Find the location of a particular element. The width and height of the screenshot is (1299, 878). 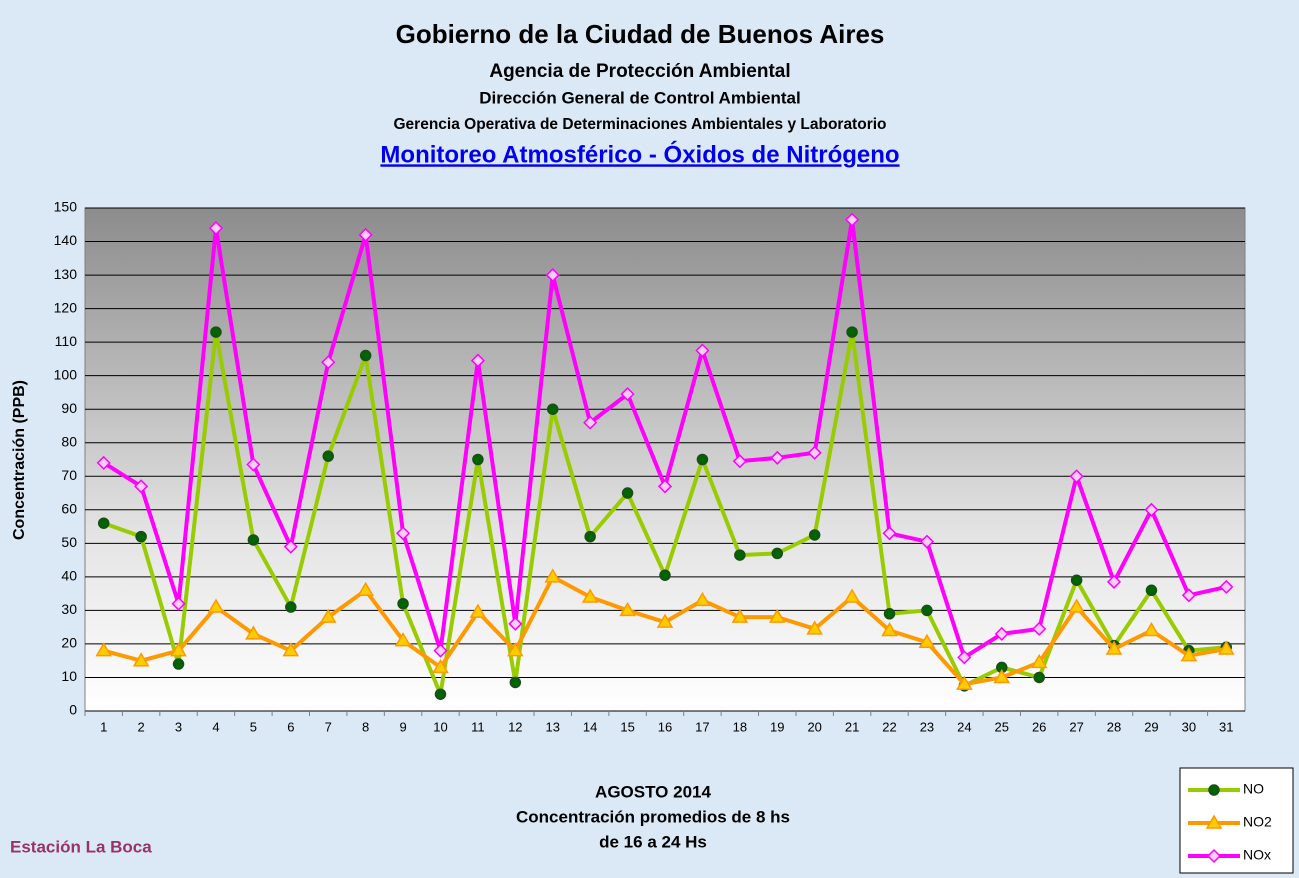

caption: de 16 a 24 Hs is located at coordinates (653, 841).